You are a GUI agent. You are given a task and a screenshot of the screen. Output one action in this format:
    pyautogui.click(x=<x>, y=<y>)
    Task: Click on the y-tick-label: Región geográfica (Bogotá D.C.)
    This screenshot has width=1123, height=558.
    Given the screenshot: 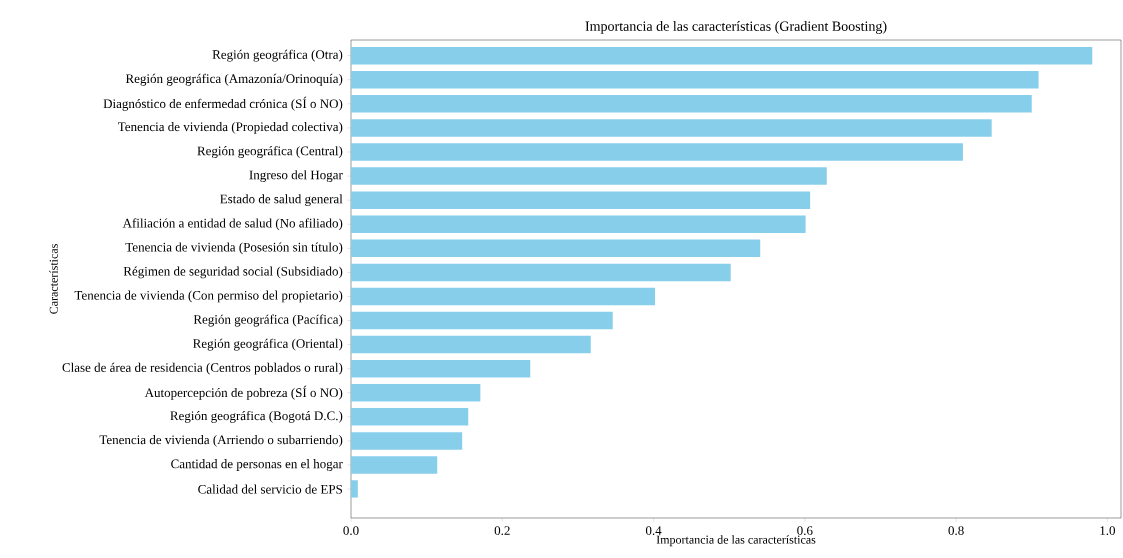 What is the action you would take?
    pyautogui.click(x=256, y=416)
    